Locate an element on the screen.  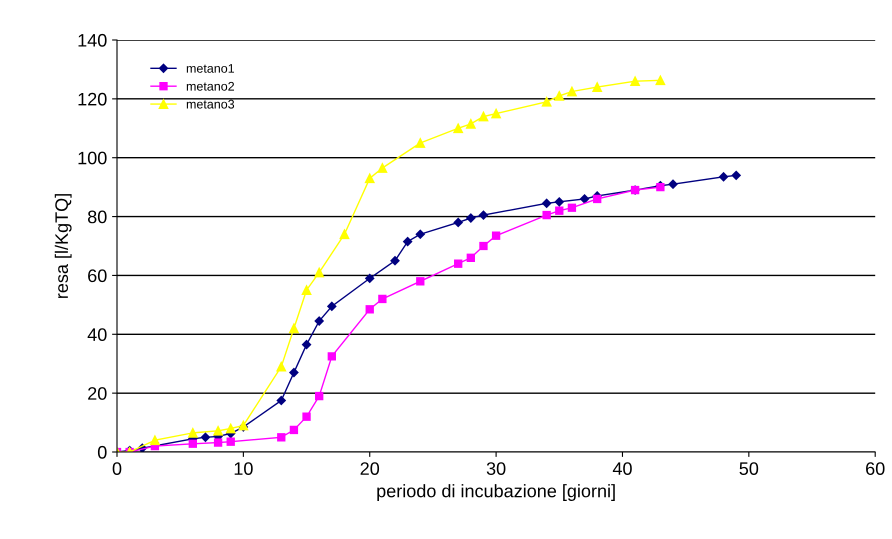
legend-label: metano1 is located at coordinates (210, 68).